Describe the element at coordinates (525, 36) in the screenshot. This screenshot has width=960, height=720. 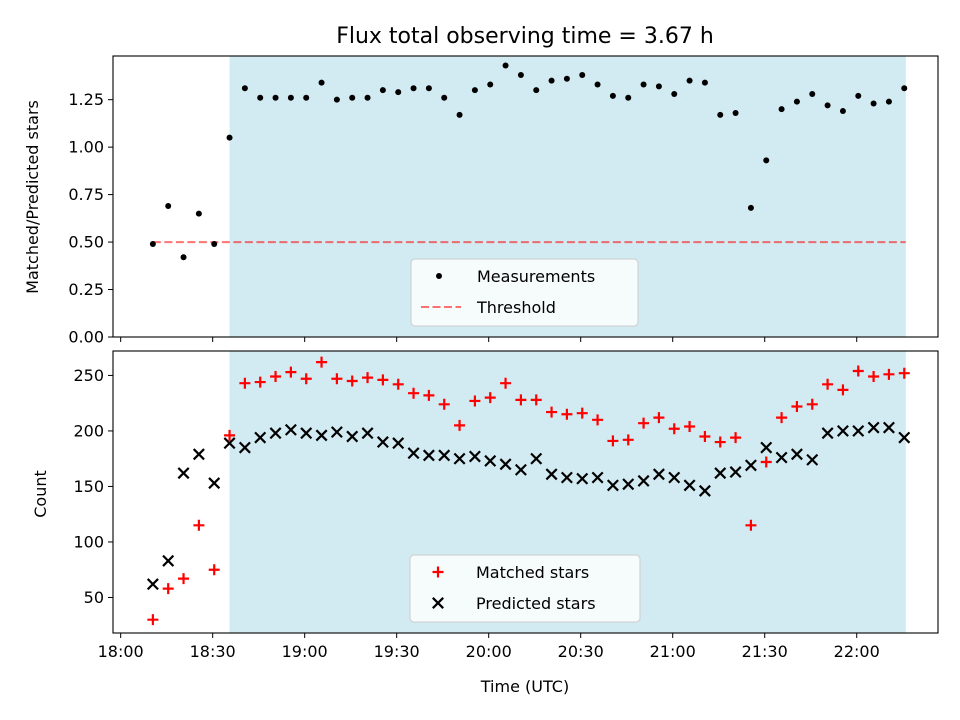
I see `chart-title: Flux total observing time = 3.67 h` at that location.